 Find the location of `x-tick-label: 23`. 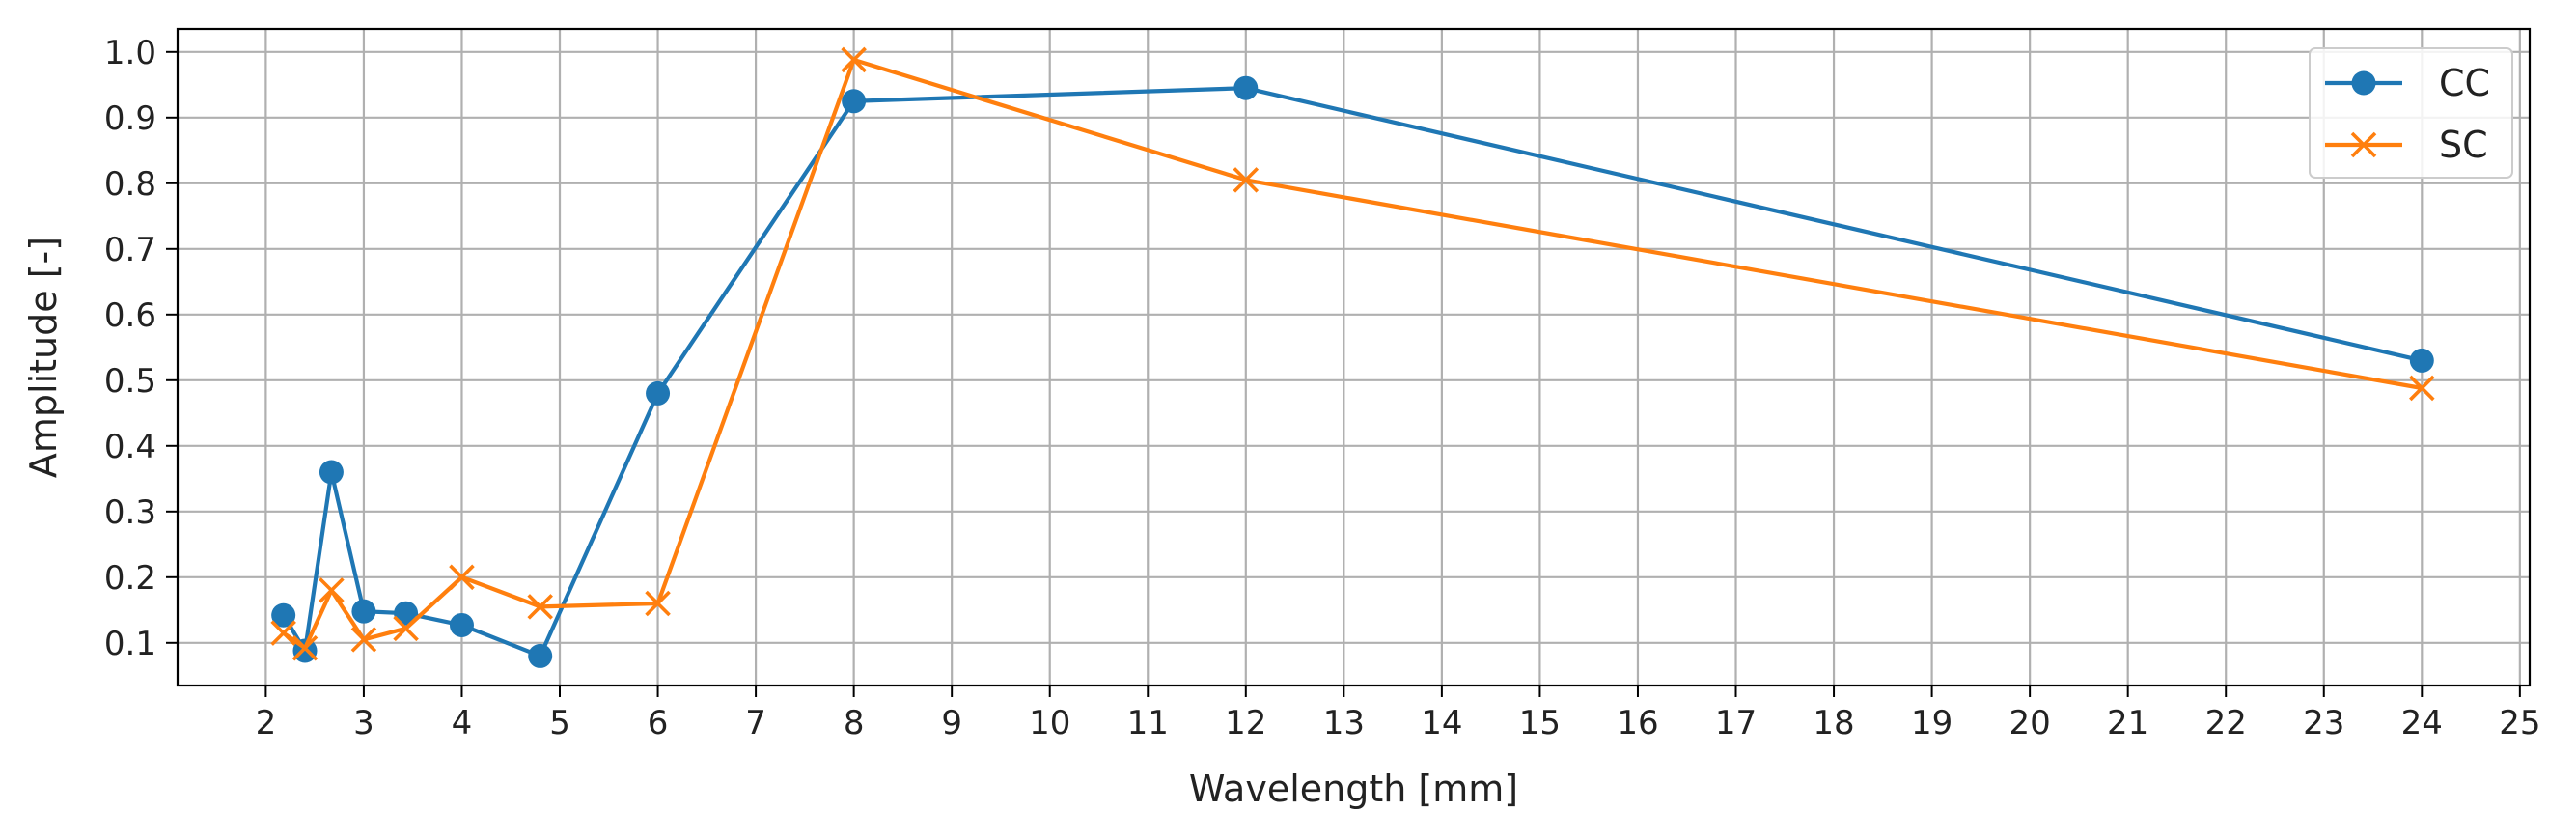

x-tick-label: 23 is located at coordinates (2323, 723).